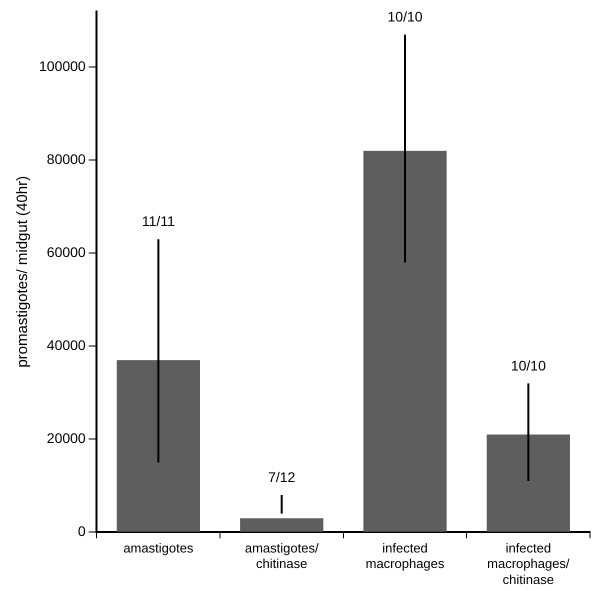 Image resolution: width=600 pixels, height=591 pixels. What do you see at coordinates (281, 556) in the screenshot?
I see `x-tick-label: amastigotes/ chitinase` at bounding box center [281, 556].